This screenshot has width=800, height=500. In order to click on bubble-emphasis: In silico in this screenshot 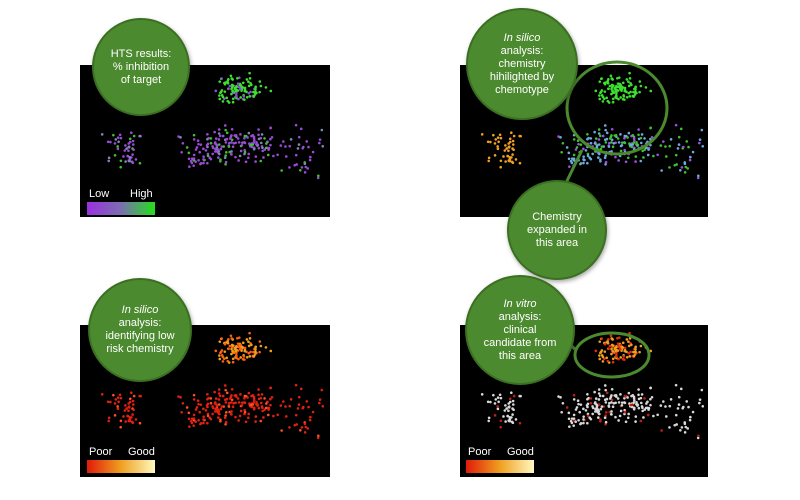, I will do `click(522, 37)`.